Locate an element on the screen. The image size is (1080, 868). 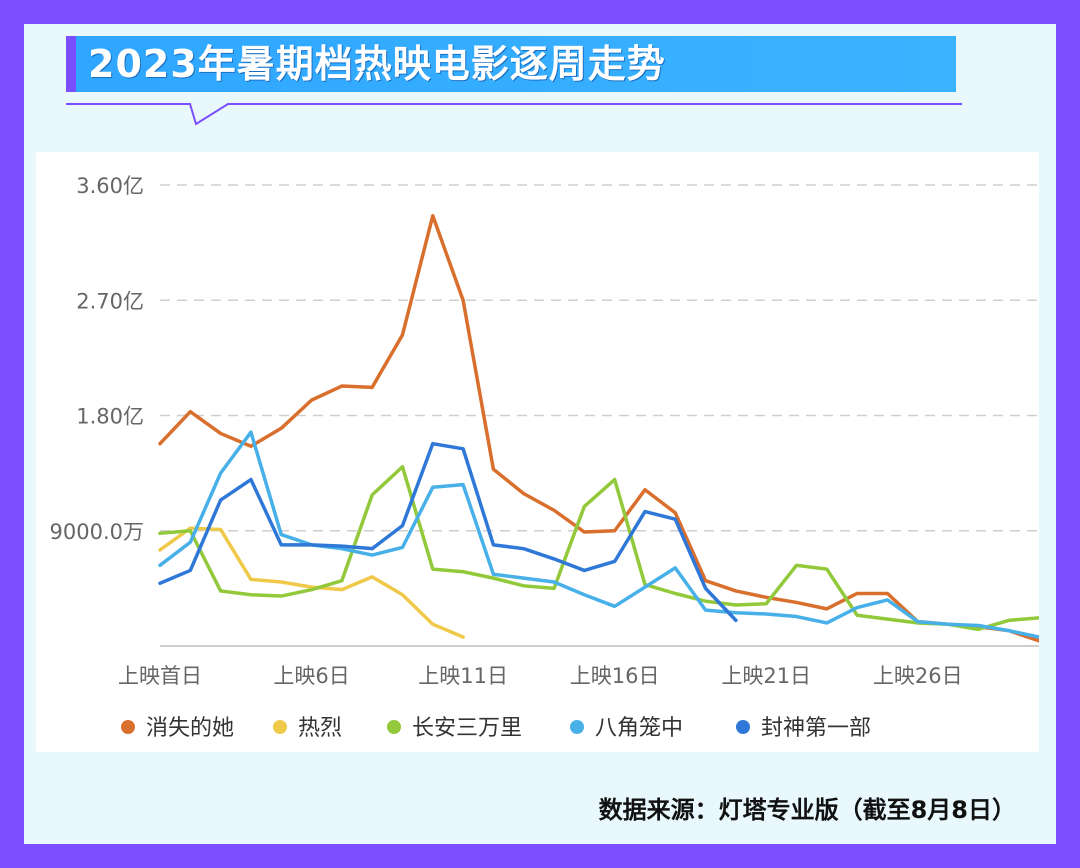
y-tick-label: 1.80亿 is located at coordinates (110, 417).